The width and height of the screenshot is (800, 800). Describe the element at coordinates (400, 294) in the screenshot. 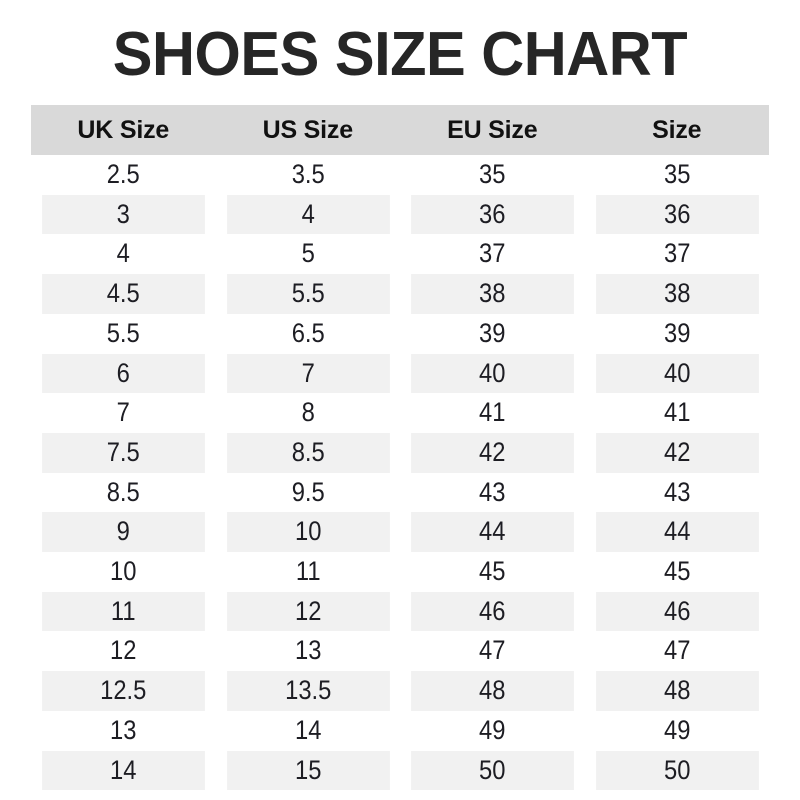

I see `table-row: 4.5 5.5 38 38` at that location.